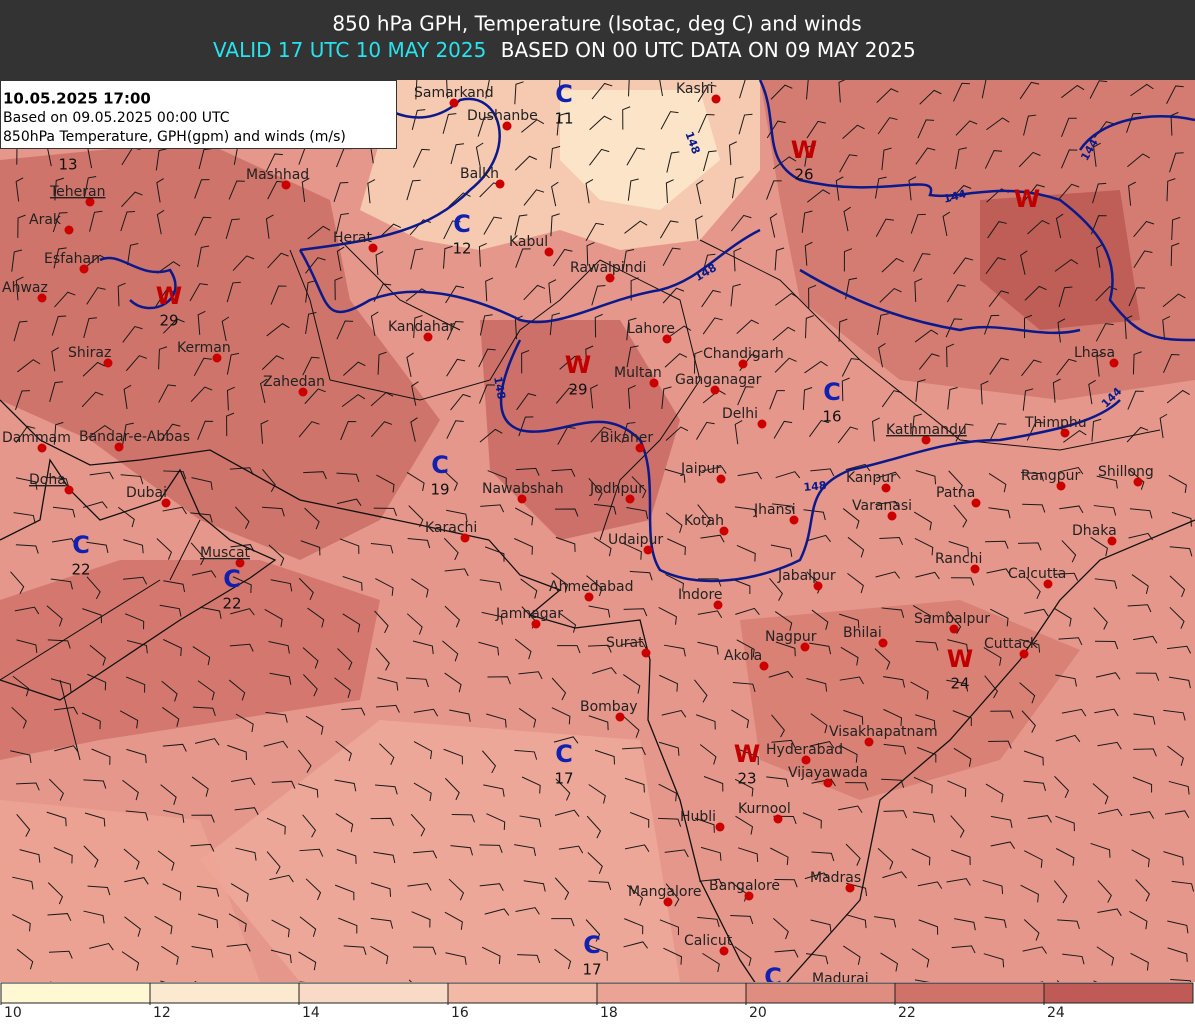  I want to click on city-label: Surat, so click(625, 643).